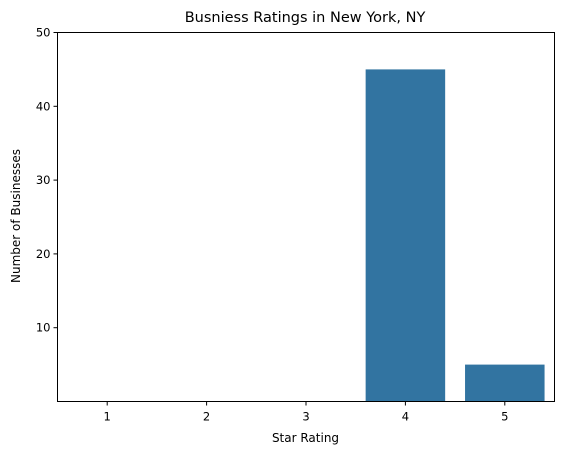 The width and height of the screenshot is (562, 455). Describe the element at coordinates (405, 417) in the screenshot. I see `x-tick-label-4: 4` at that location.